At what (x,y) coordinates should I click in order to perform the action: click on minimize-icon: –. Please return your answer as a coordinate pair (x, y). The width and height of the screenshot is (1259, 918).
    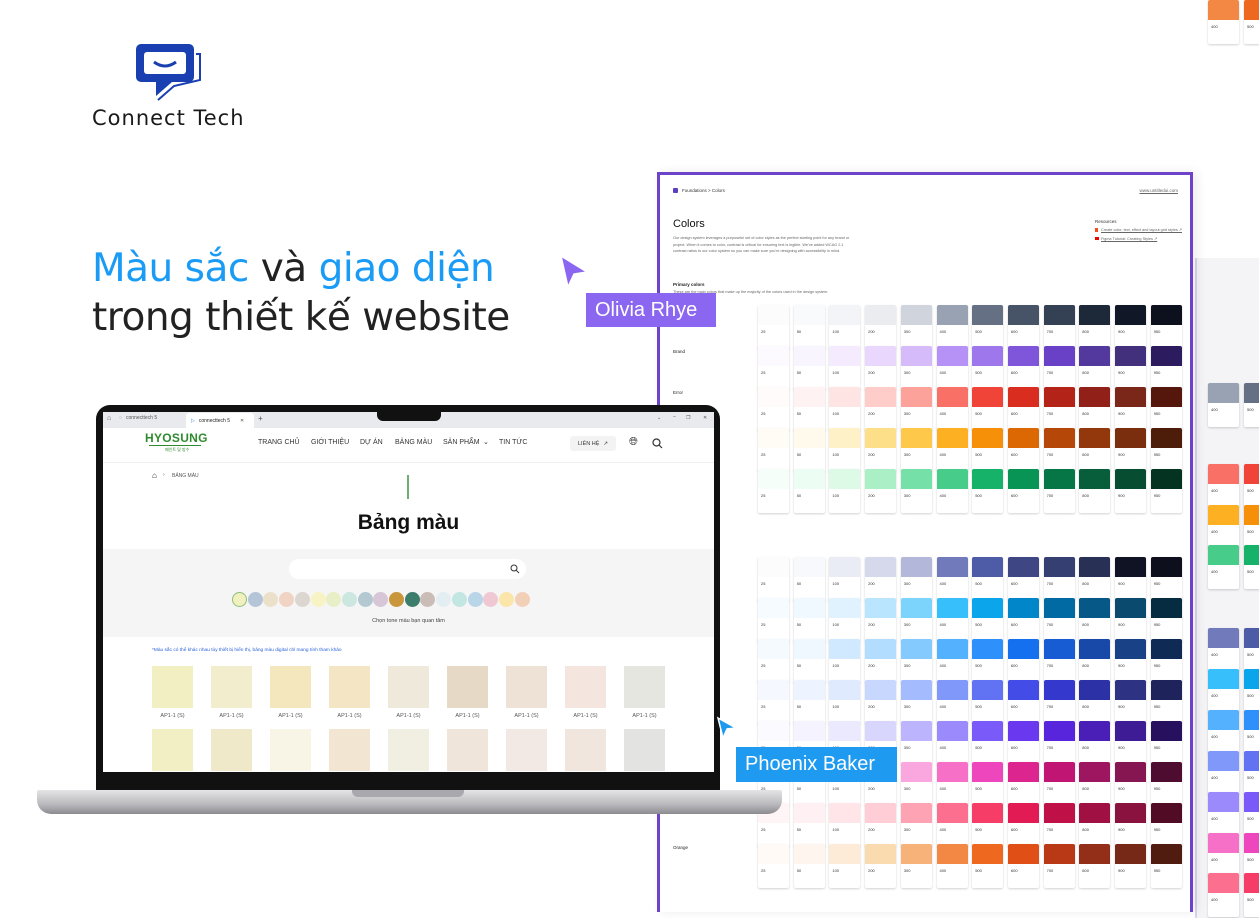
    Looking at the image, I should click on (674, 417).